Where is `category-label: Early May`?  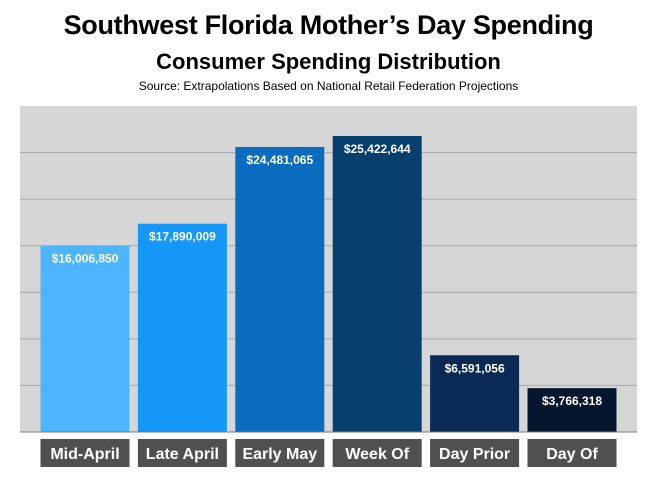 category-label: Early May is located at coordinates (279, 454).